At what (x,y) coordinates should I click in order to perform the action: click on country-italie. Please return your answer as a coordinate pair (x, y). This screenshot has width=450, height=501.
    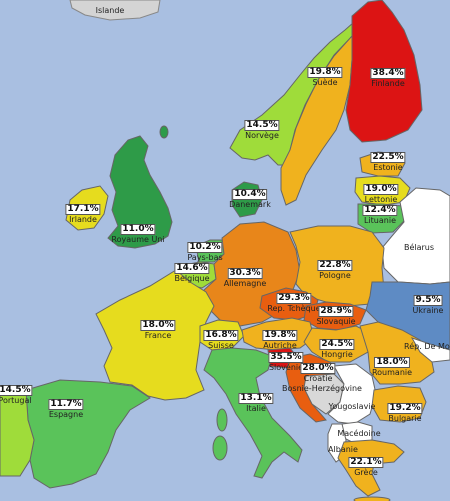
    Looking at the image, I should click on (253, 413).